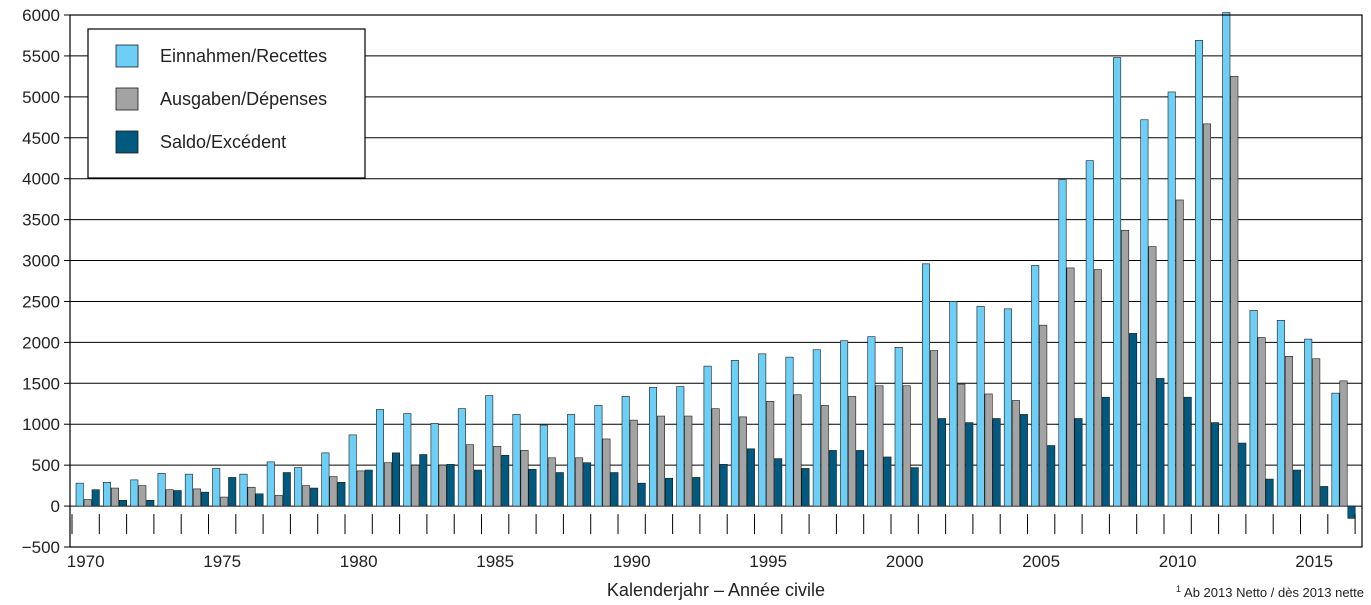 Image resolution: width=1371 pixels, height=605 pixels. What do you see at coordinates (680, 446) in the screenshot?
I see `bar-einnahmen-1992` at bounding box center [680, 446].